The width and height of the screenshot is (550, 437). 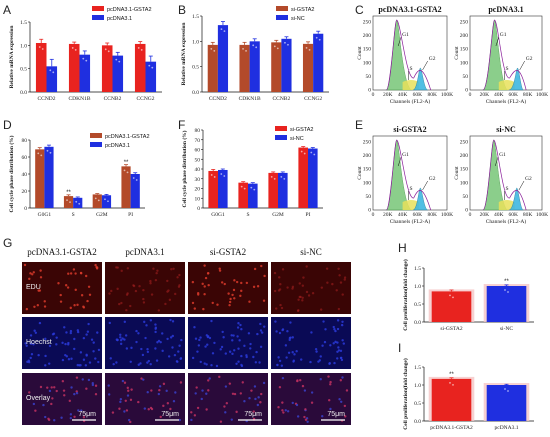 I want to click on scale-label: 75μm, so click(x=253, y=414).